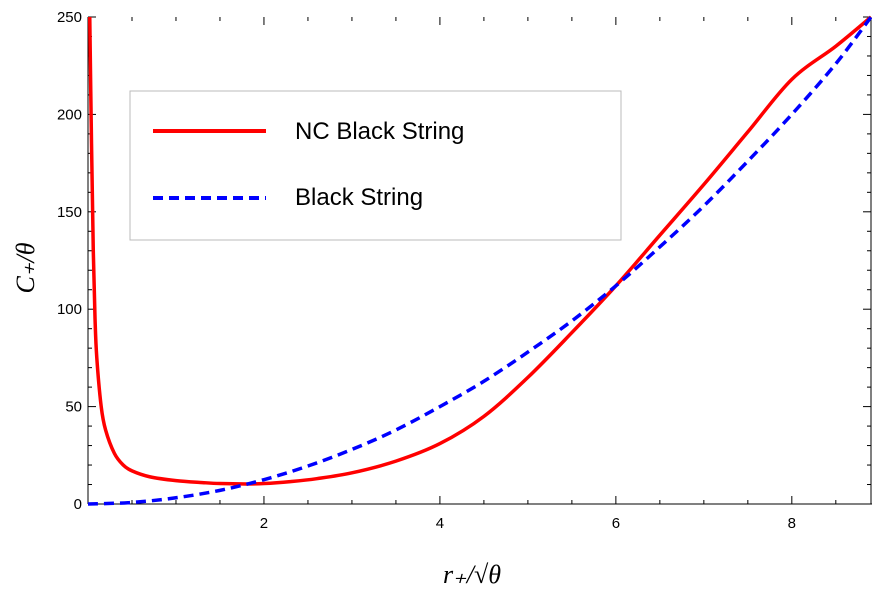  What do you see at coordinates (69, 212) in the screenshot?
I see `y-tick-label: 150` at bounding box center [69, 212].